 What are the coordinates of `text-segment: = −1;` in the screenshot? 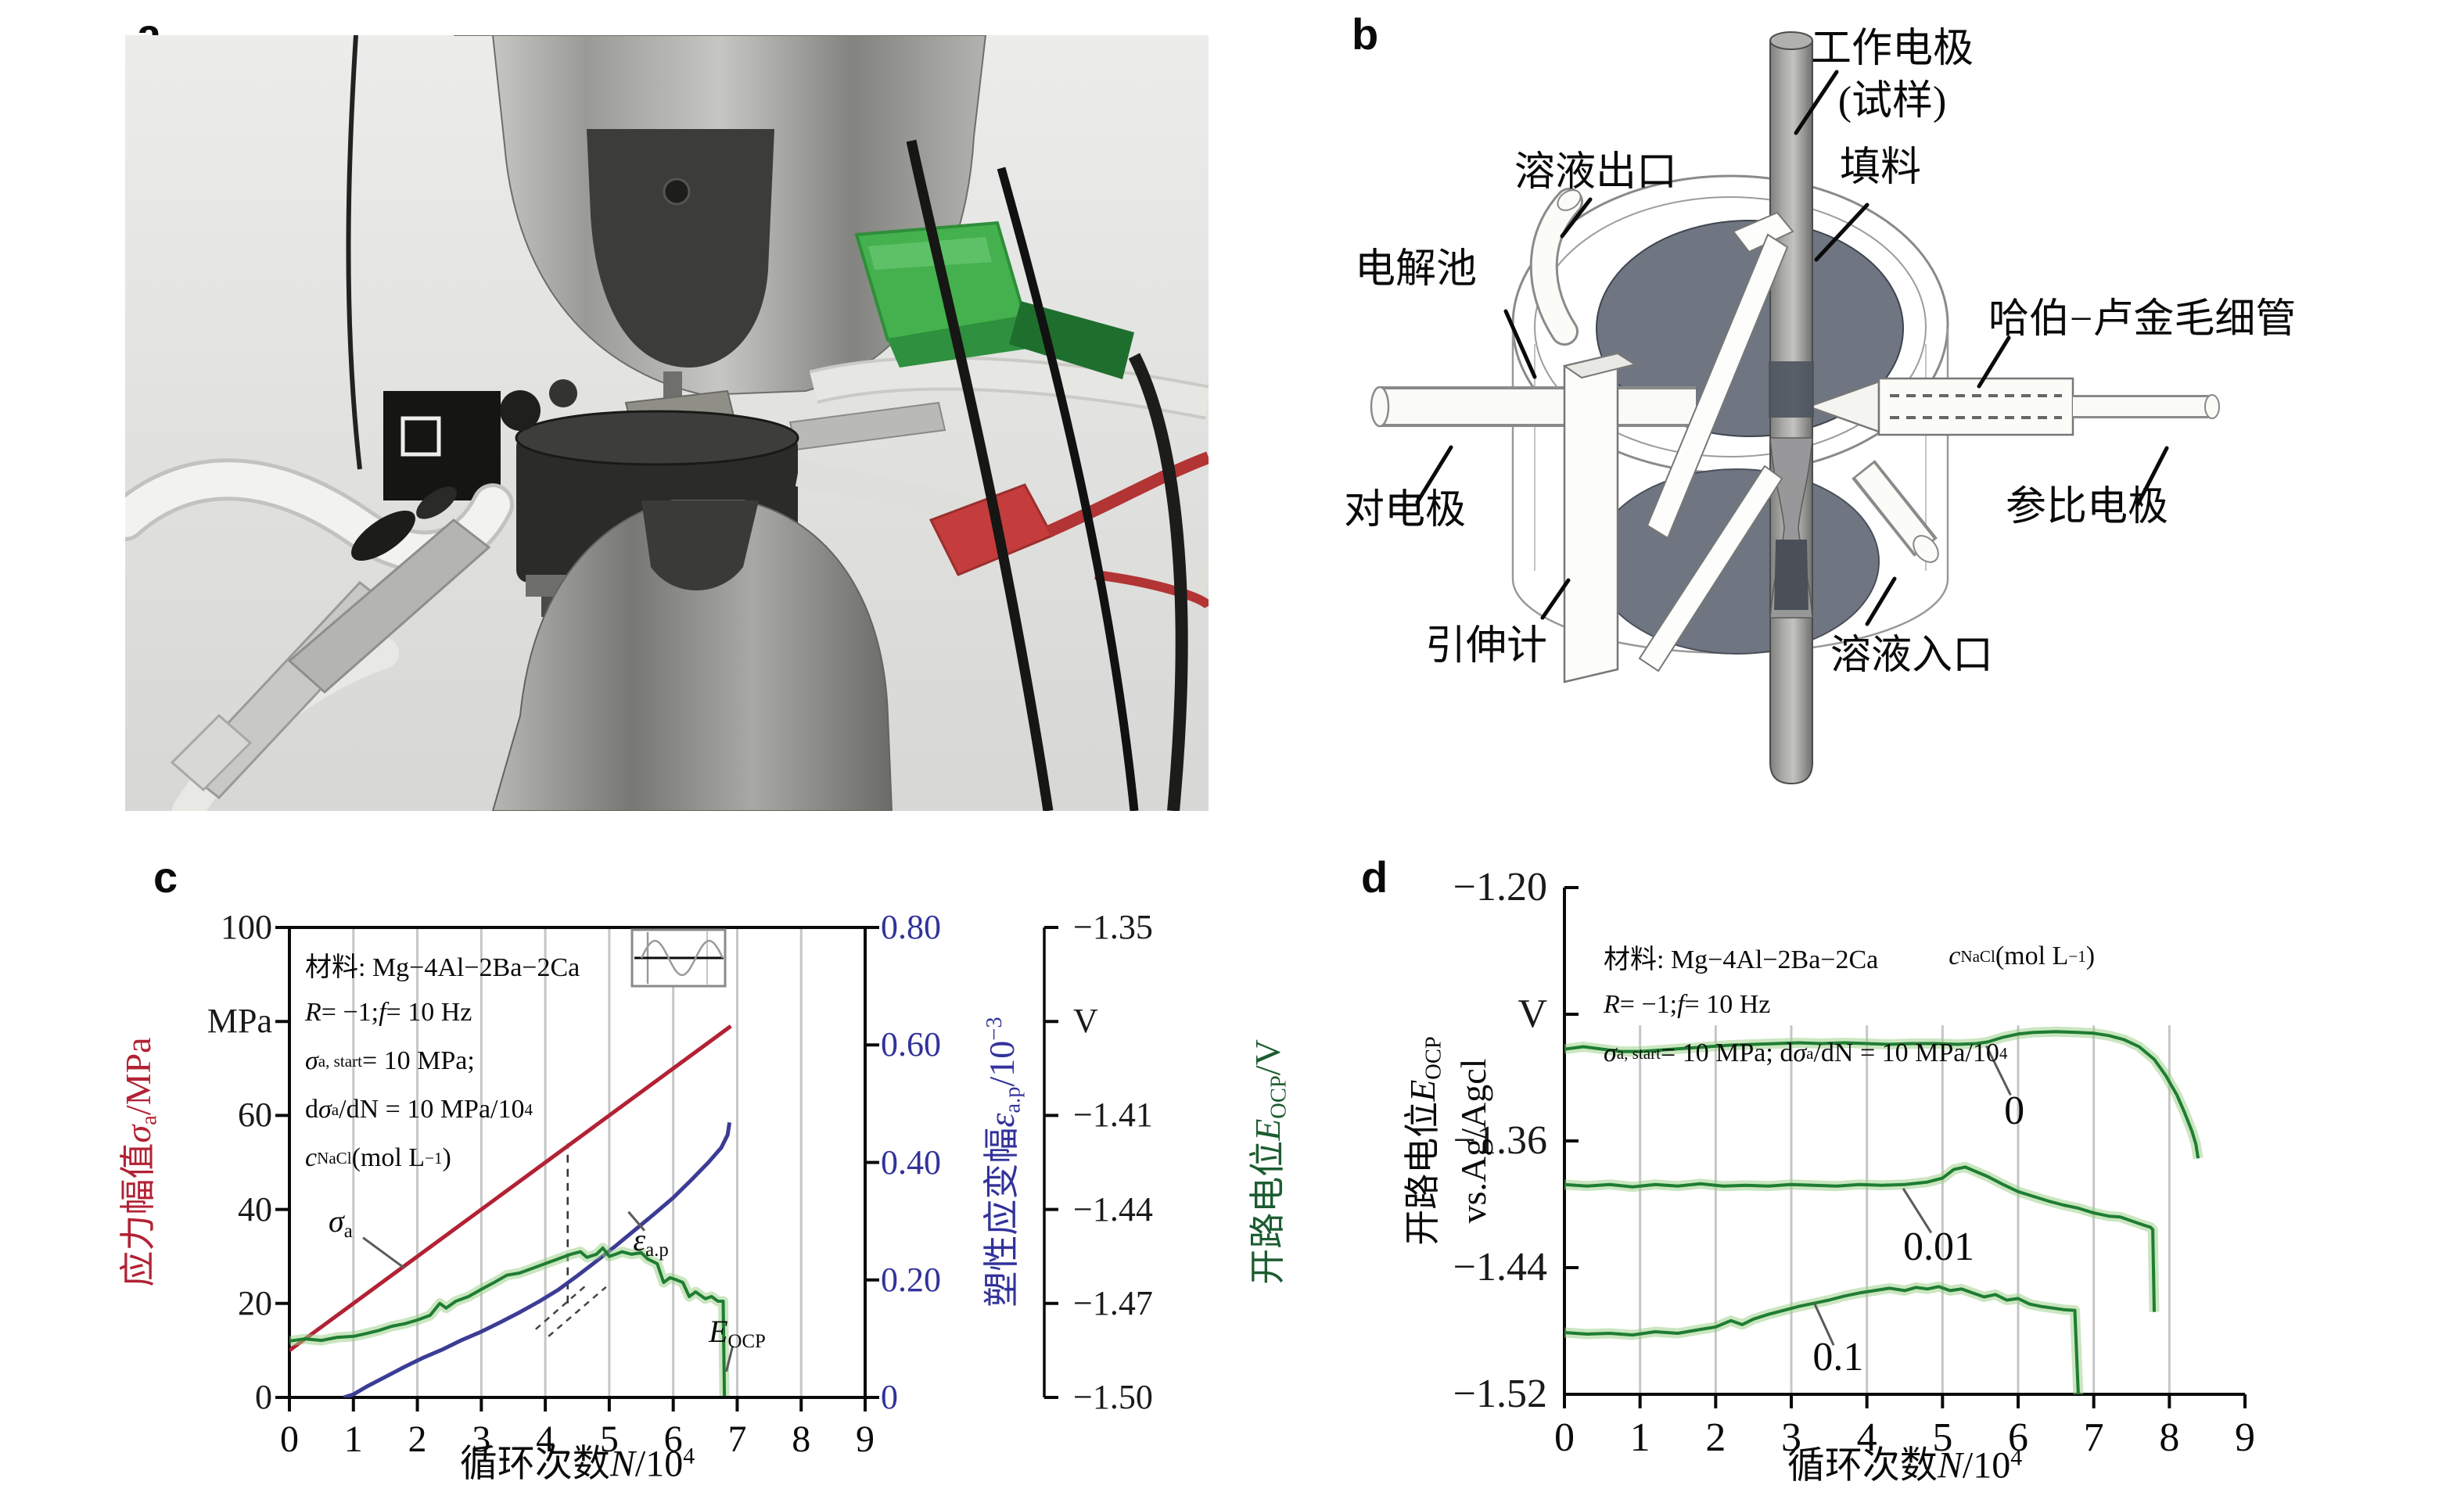 It's located at (1648, 1005).